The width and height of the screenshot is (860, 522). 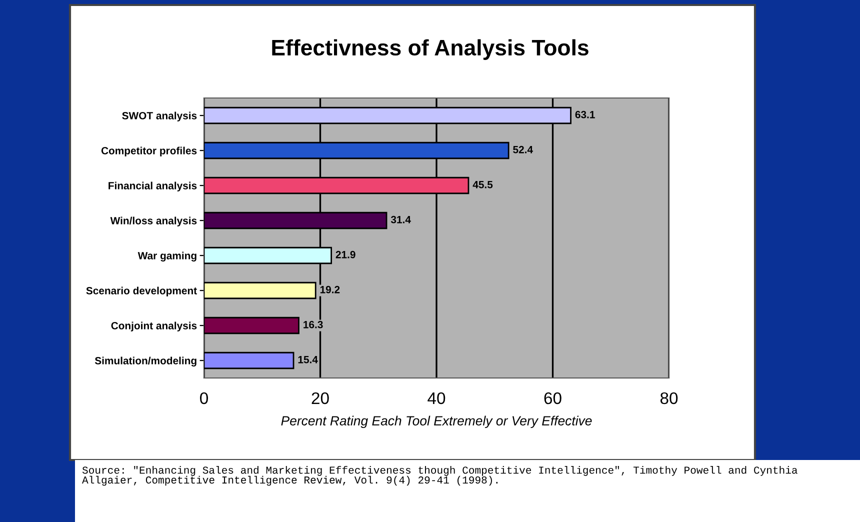 What do you see at coordinates (154, 327) in the screenshot?
I see `y-tick-label: Conjoint analysis` at bounding box center [154, 327].